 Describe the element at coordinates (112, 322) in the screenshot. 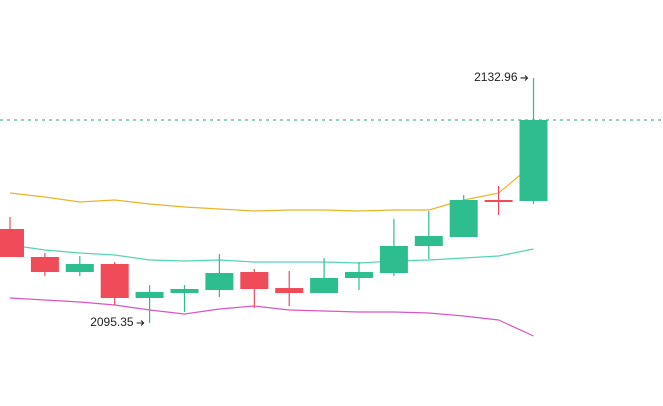

I see `low-label: 2095.35` at that location.